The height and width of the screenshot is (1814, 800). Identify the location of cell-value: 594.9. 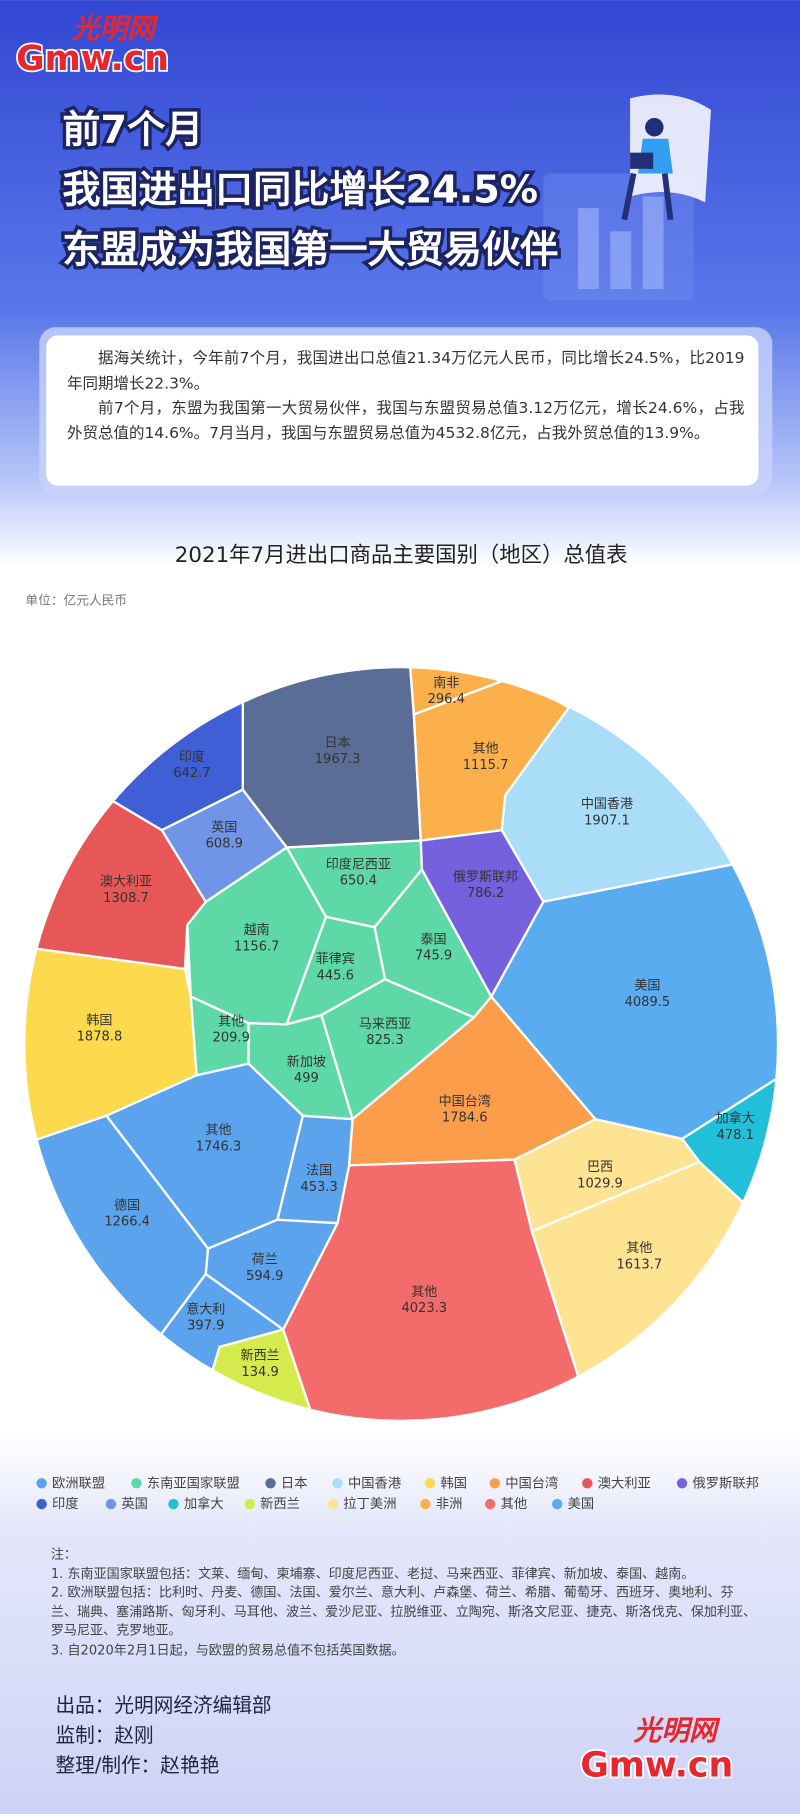
(264, 1276).